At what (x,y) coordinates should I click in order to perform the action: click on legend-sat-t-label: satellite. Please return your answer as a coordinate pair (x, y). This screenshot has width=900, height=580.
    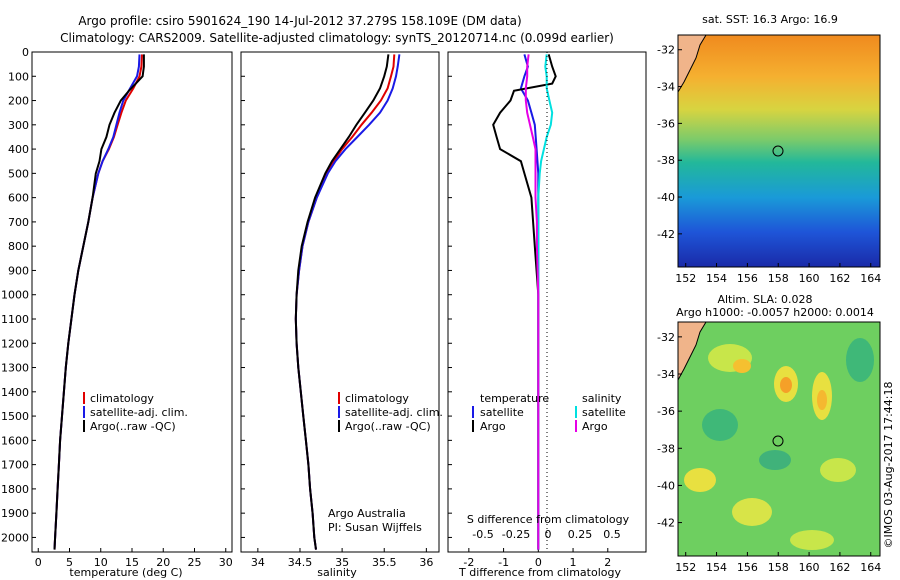
    Looking at the image, I should click on (502, 412).